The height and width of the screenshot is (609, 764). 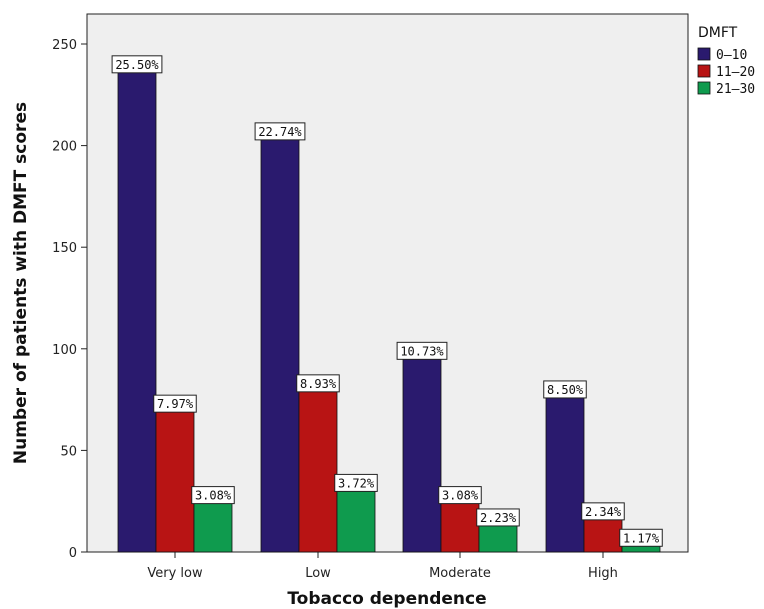 I want to click on data-label: 8.93%, so click(x=318, y=384).